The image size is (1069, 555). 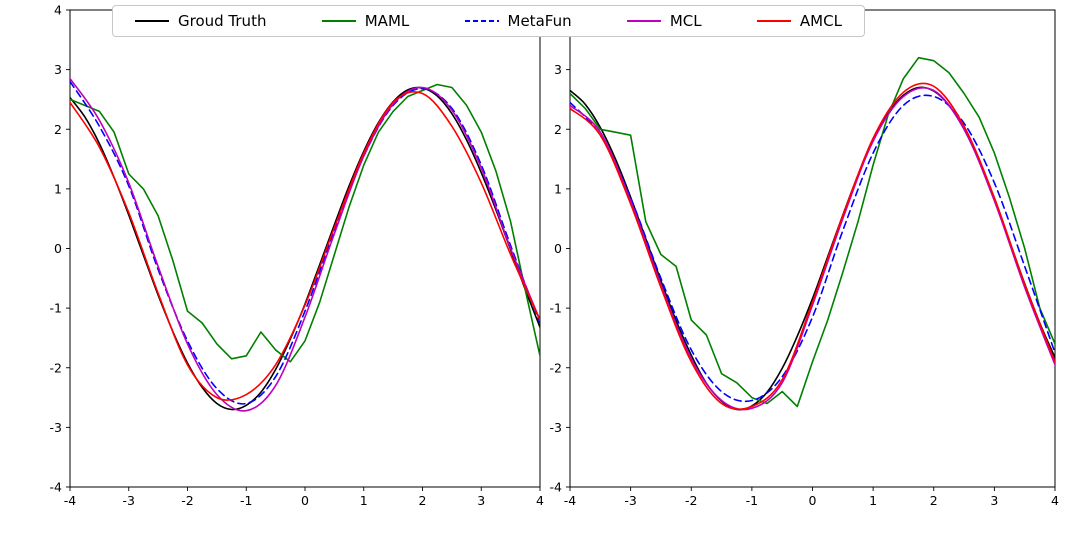 I want to click on legend-item-maml: MAML, so click(x=365, y=21).